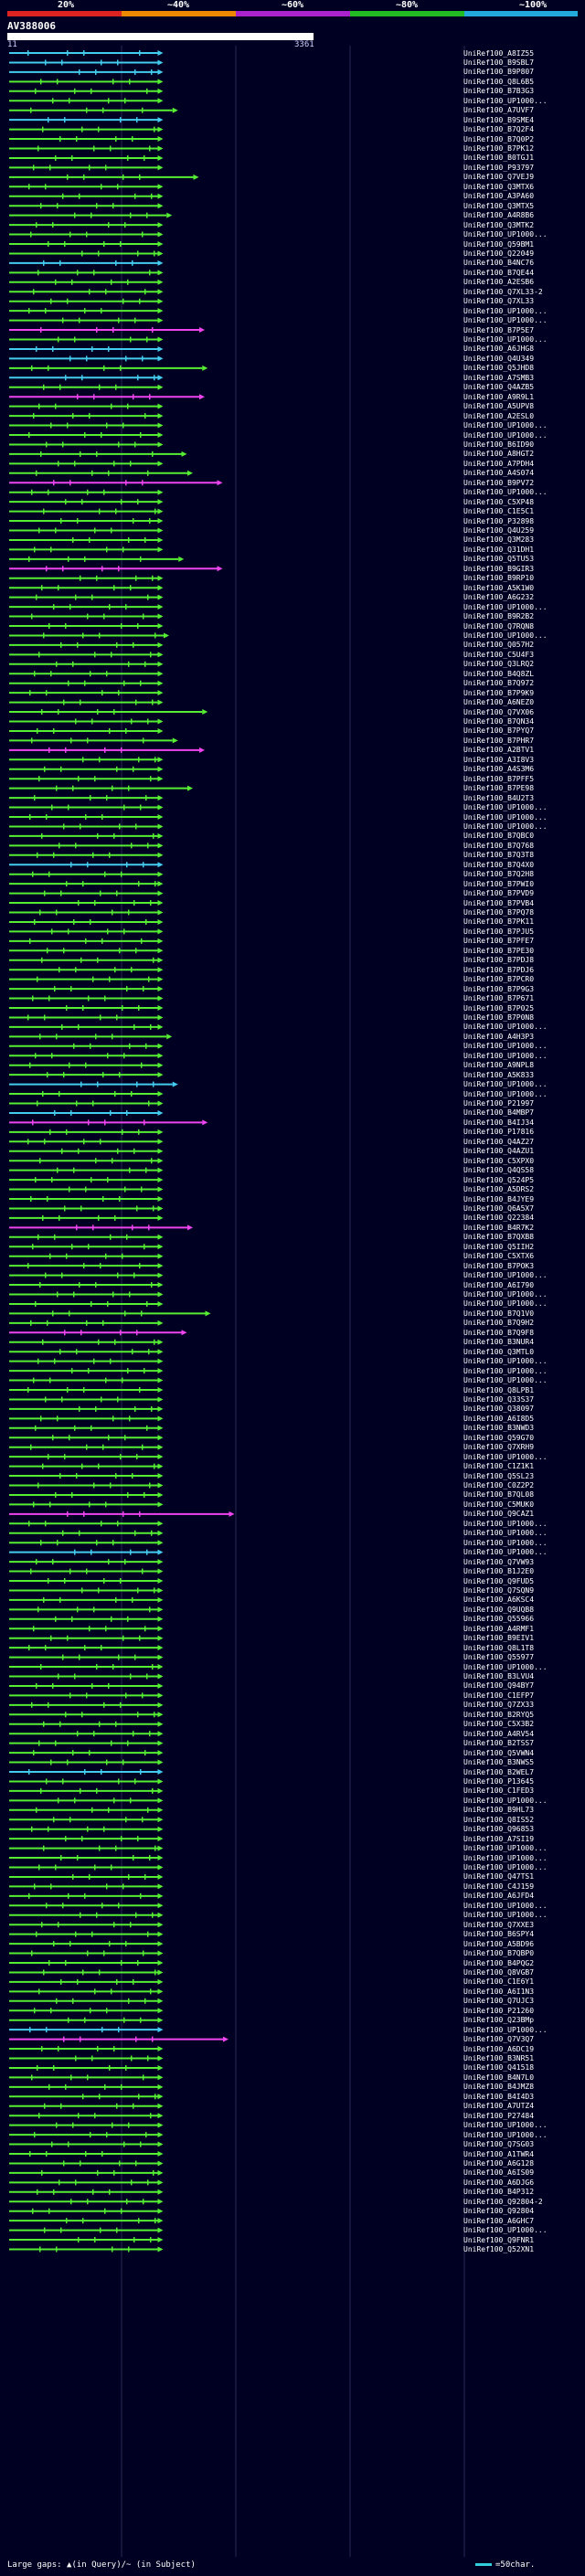 This screenshot has width=585, height=2576. What do you see at coordinates (499, 110) in the screenshot?
I see `hit-name-link: UniRef100_A7UVF7` at bounding box center [499, 110].